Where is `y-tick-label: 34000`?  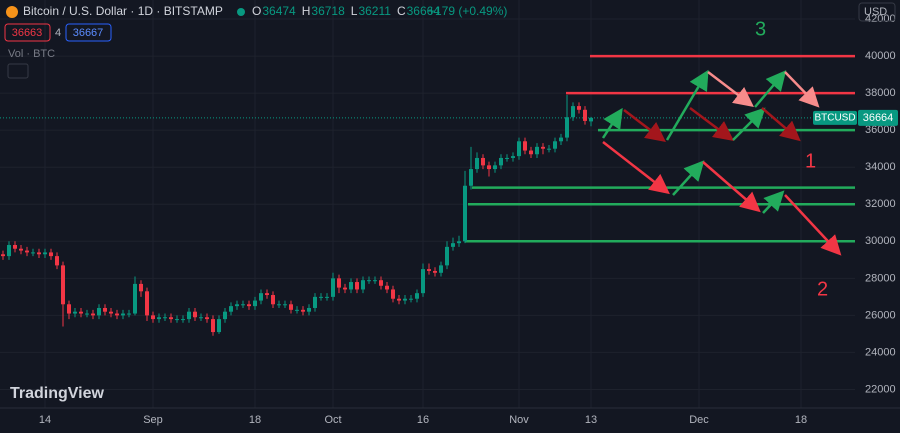
y-tick-label: 34000 is located at coordinates (880, 167).